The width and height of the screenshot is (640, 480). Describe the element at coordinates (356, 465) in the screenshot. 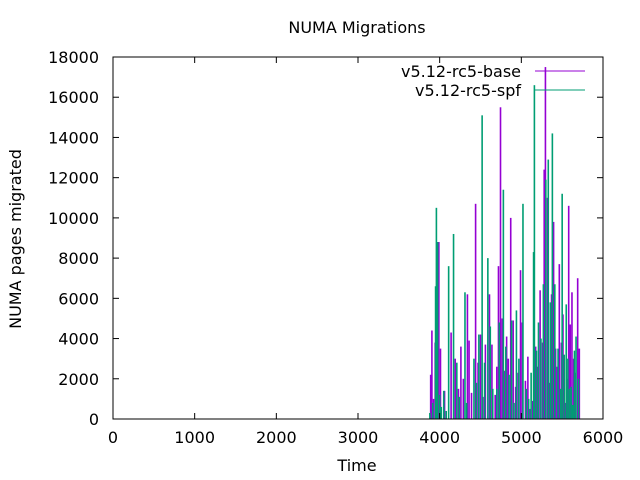

I see `x-axis-label: Time` at that location.